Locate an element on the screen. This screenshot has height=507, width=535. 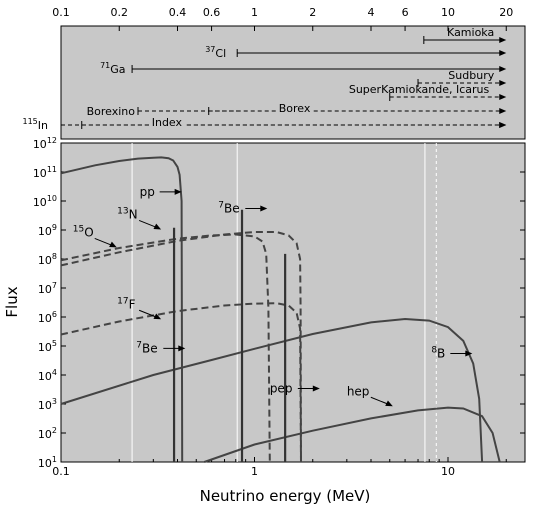
x-axis-label: Neutrino energy (MeV) is located at coordinates (285, 496).